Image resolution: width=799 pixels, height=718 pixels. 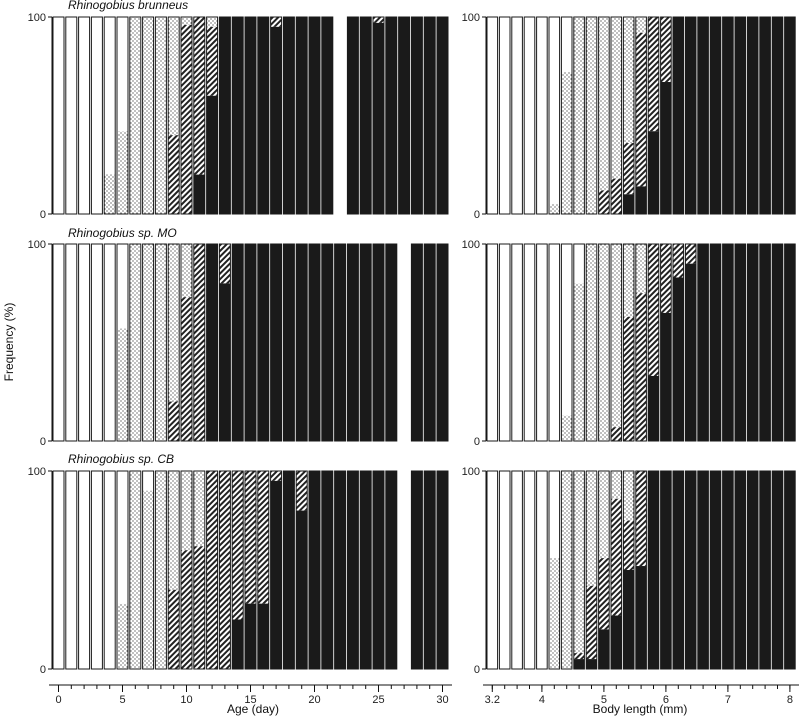 What do you see at coordinates (715, 342) in the screenshot?
I see `bar-6.8` at bounding box center [715, 342].